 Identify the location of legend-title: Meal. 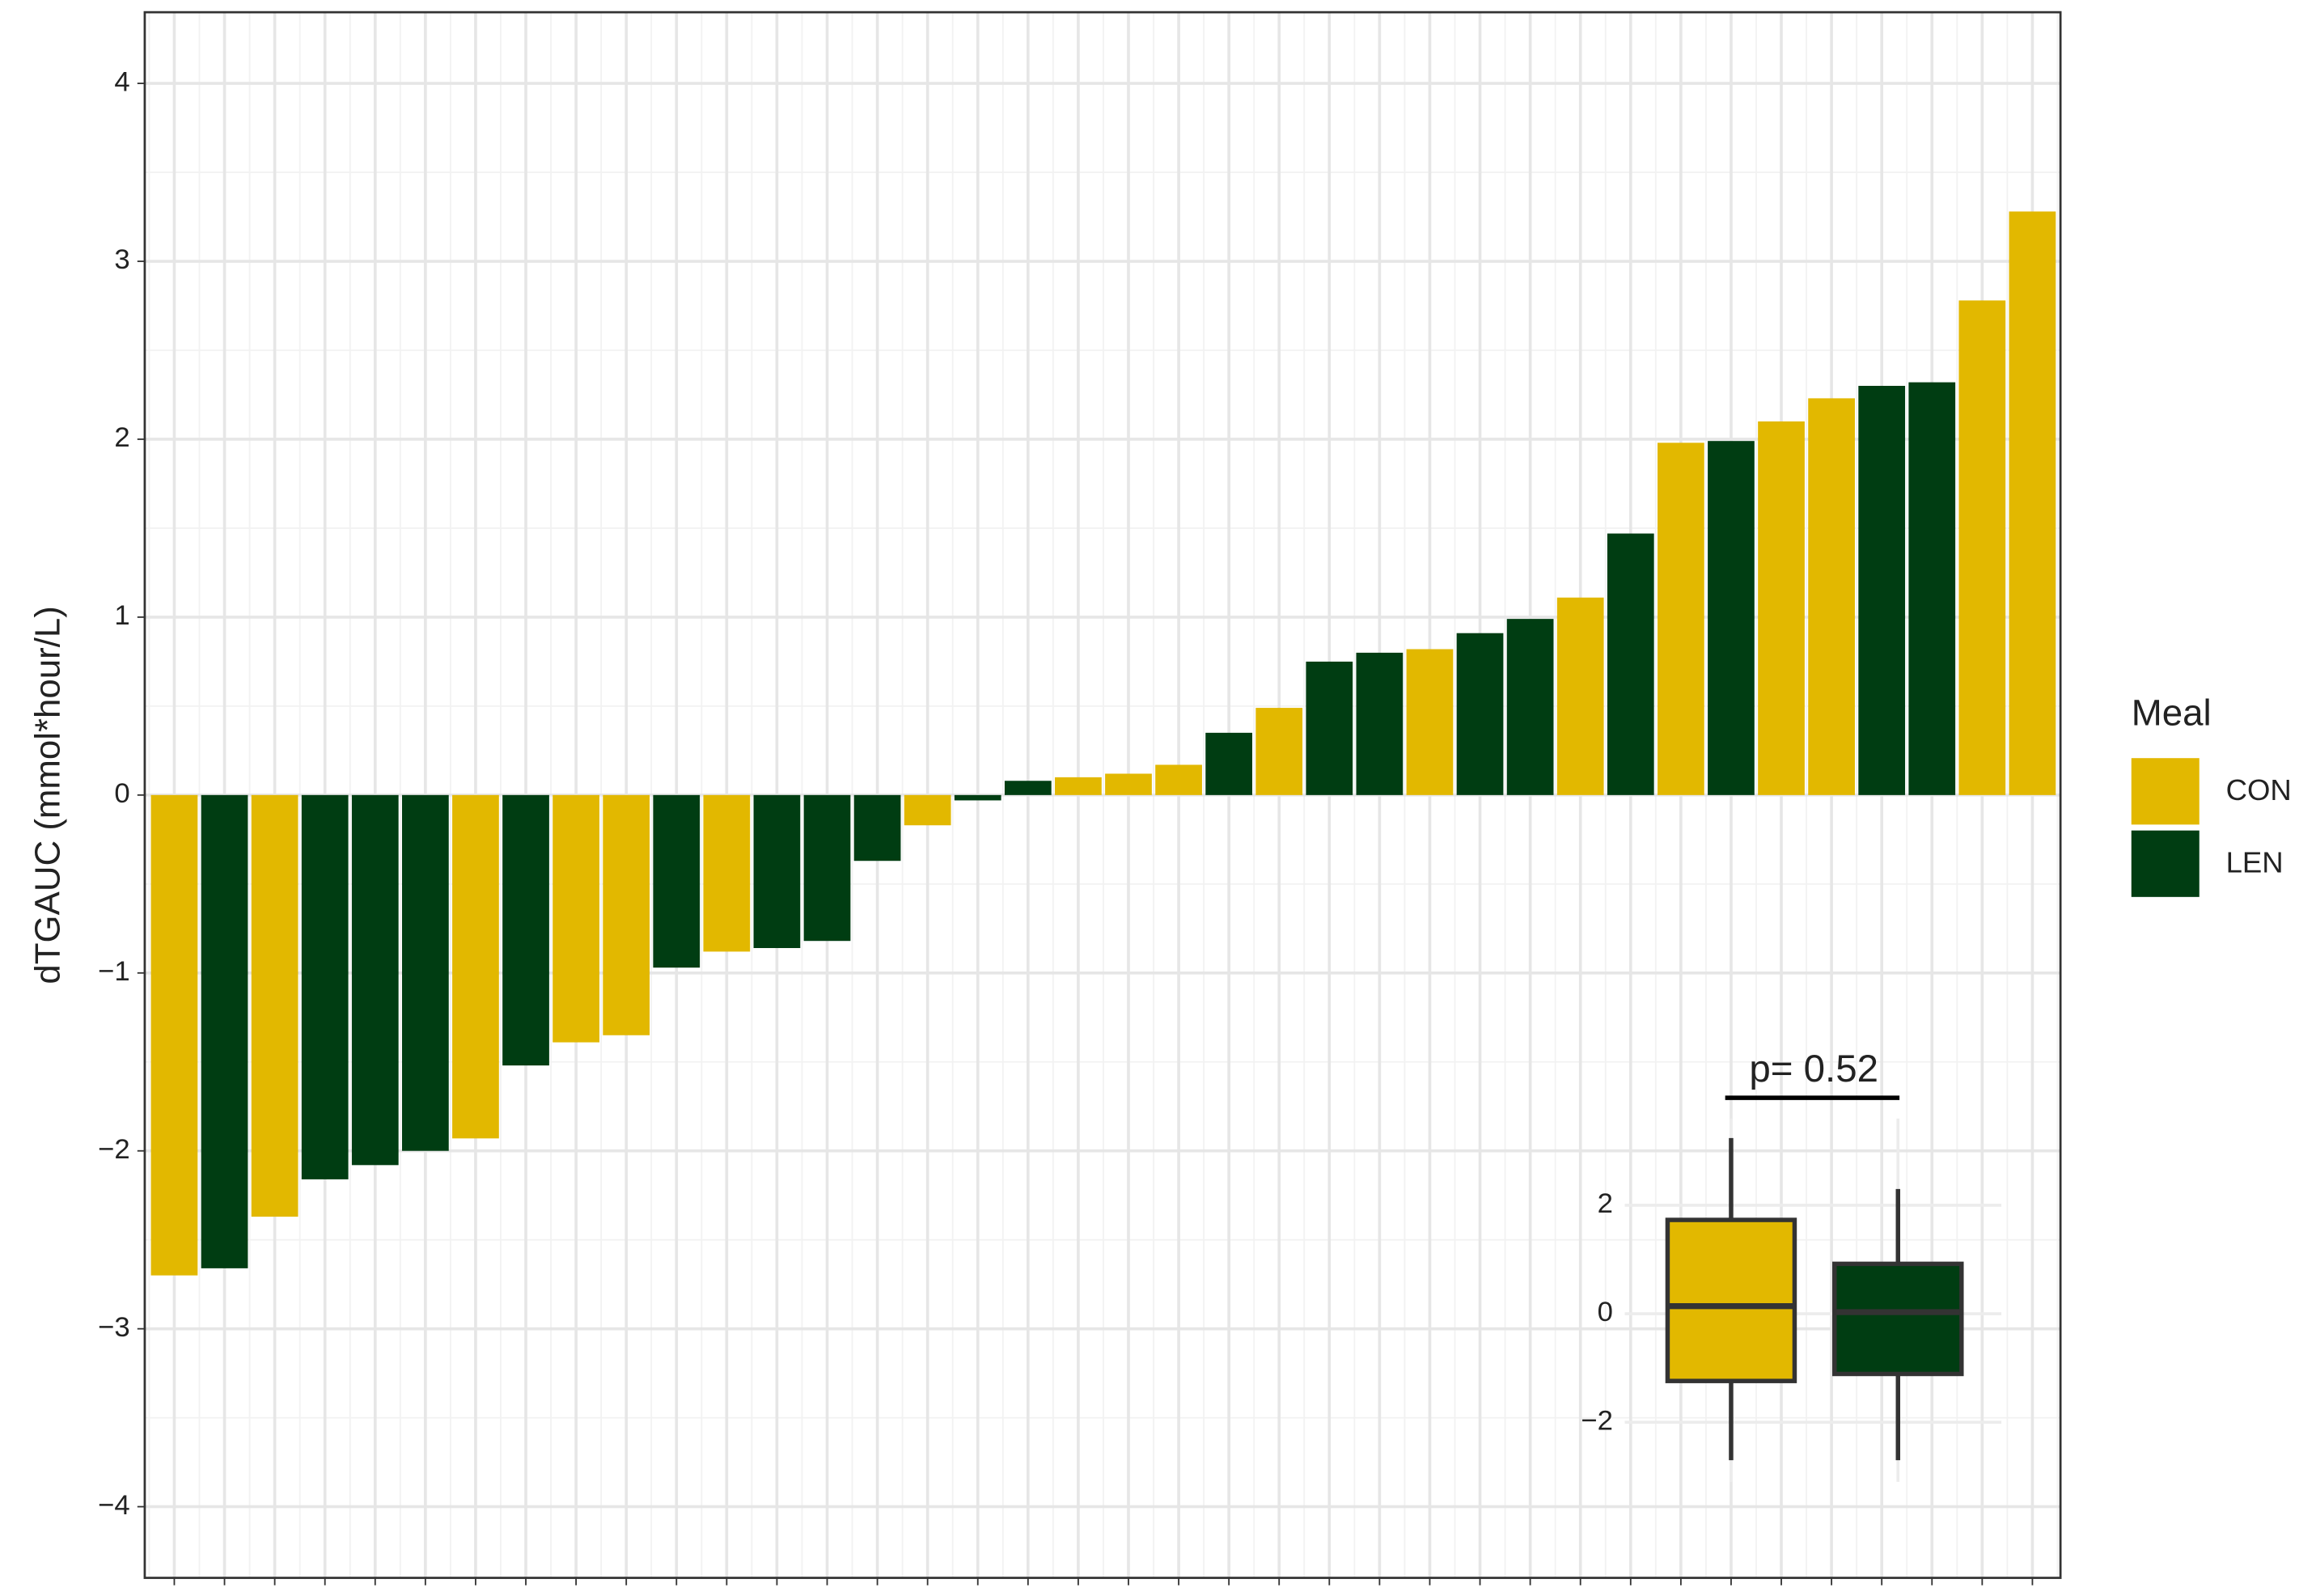
(2172, 712).